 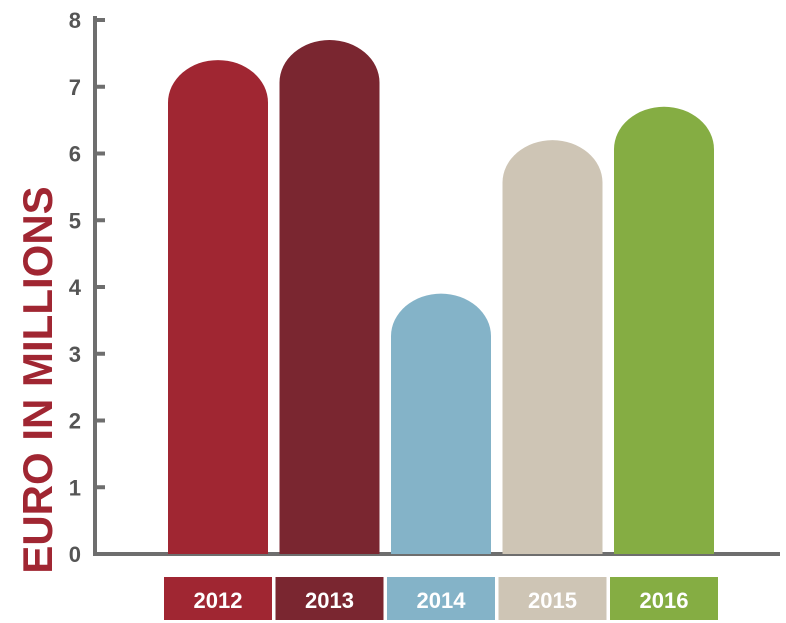 I want to click on category-label-2012: 2012, so click(x=218, y=600).